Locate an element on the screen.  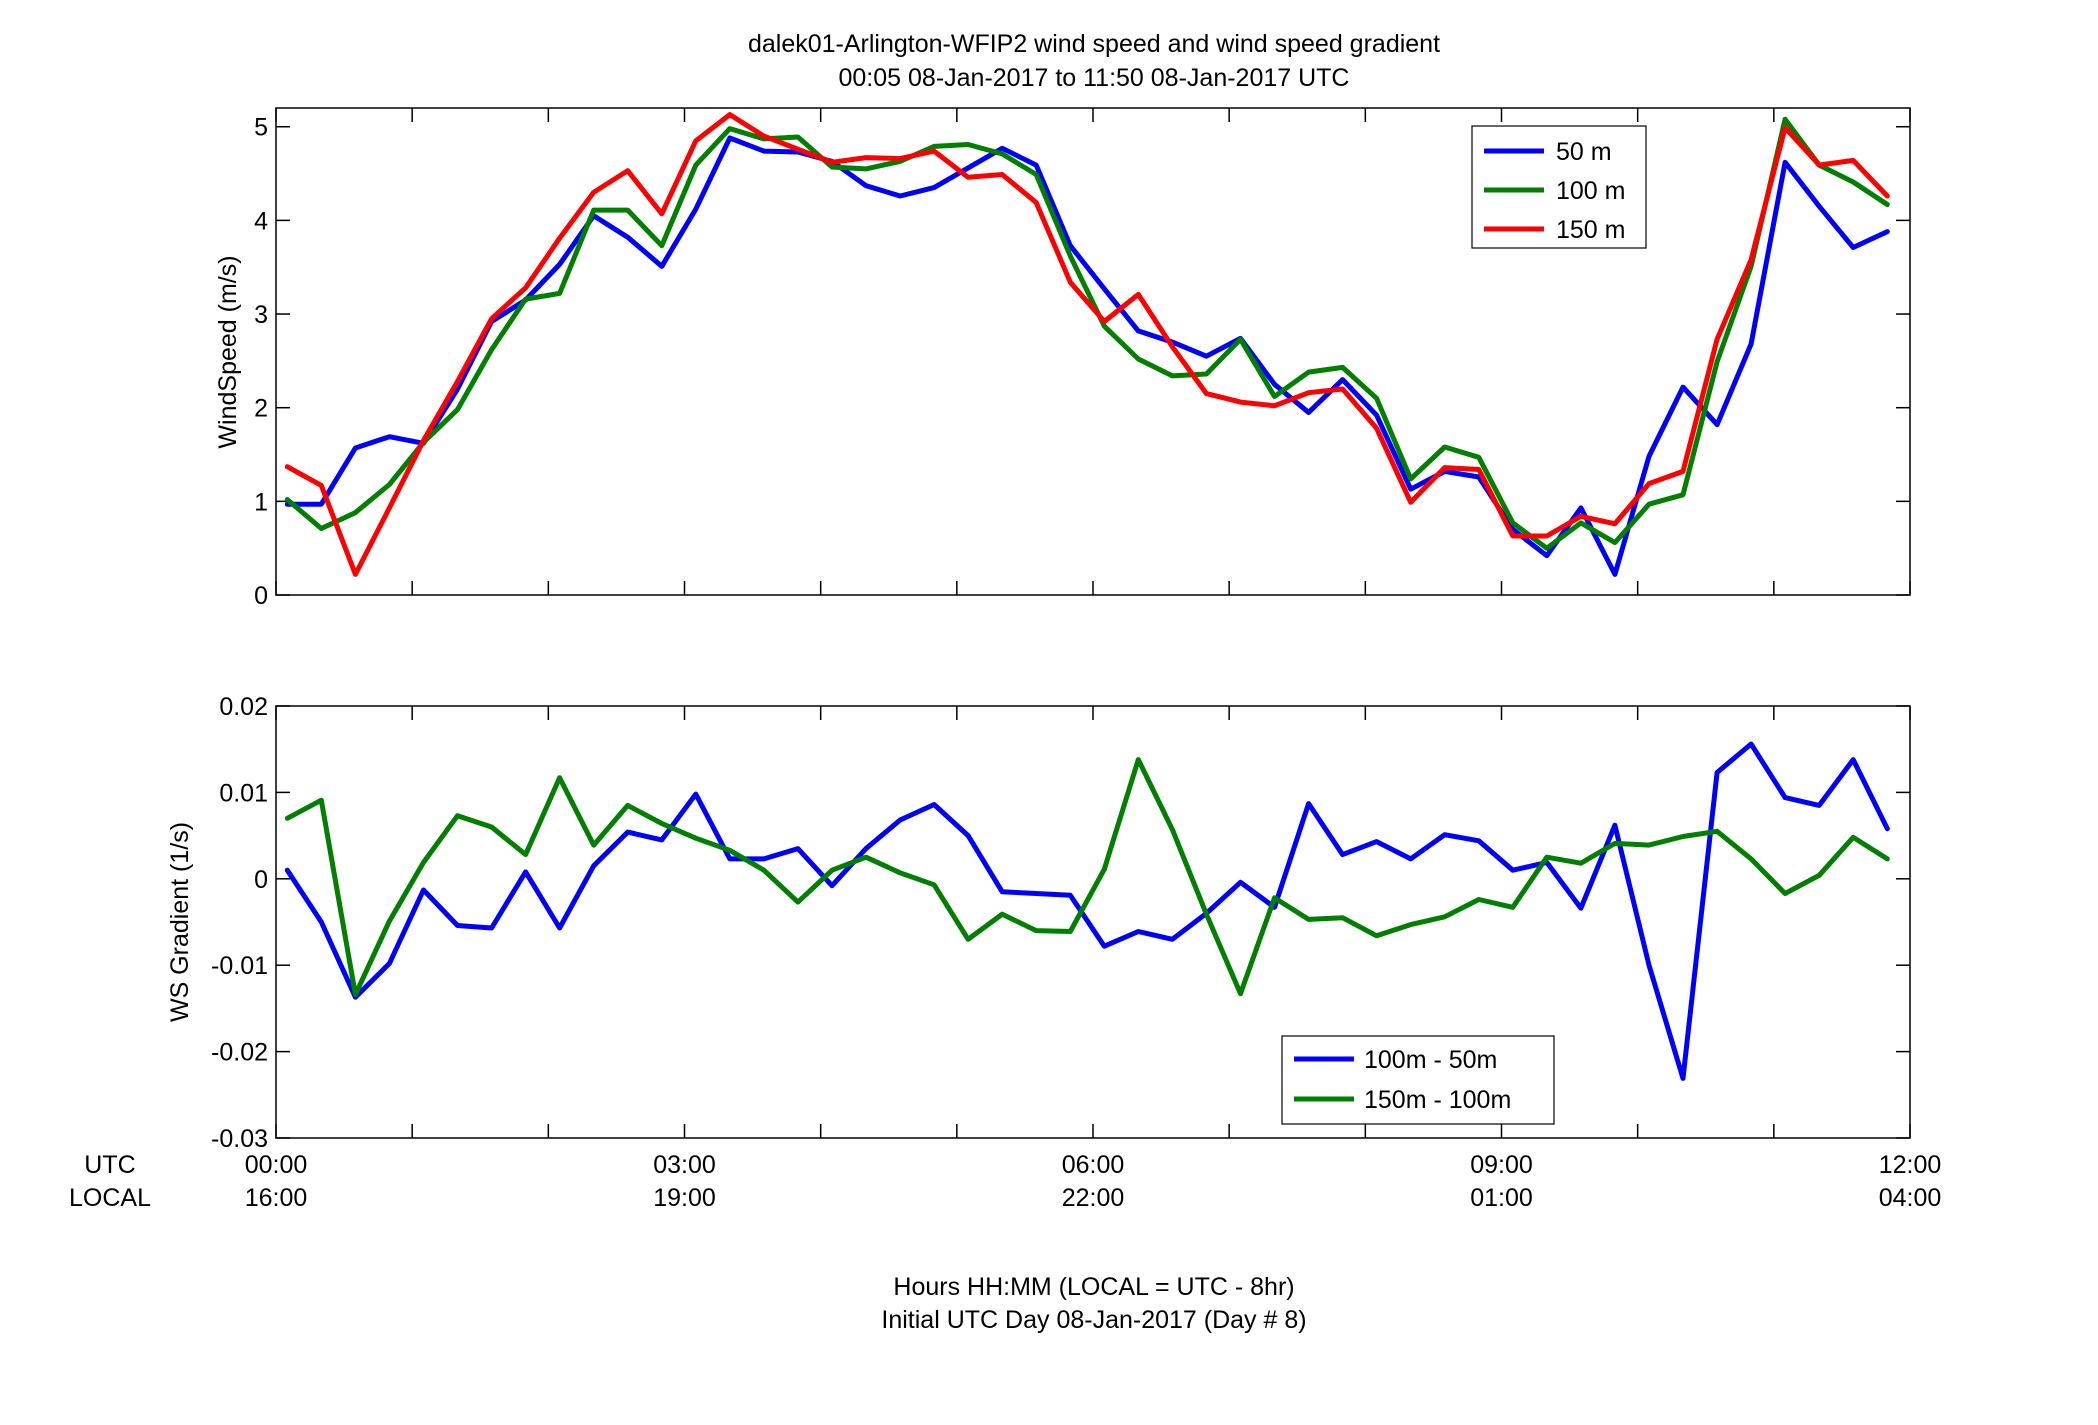
x-tick-label-utc: 09:00 is located at coordinates (1501, 1165).